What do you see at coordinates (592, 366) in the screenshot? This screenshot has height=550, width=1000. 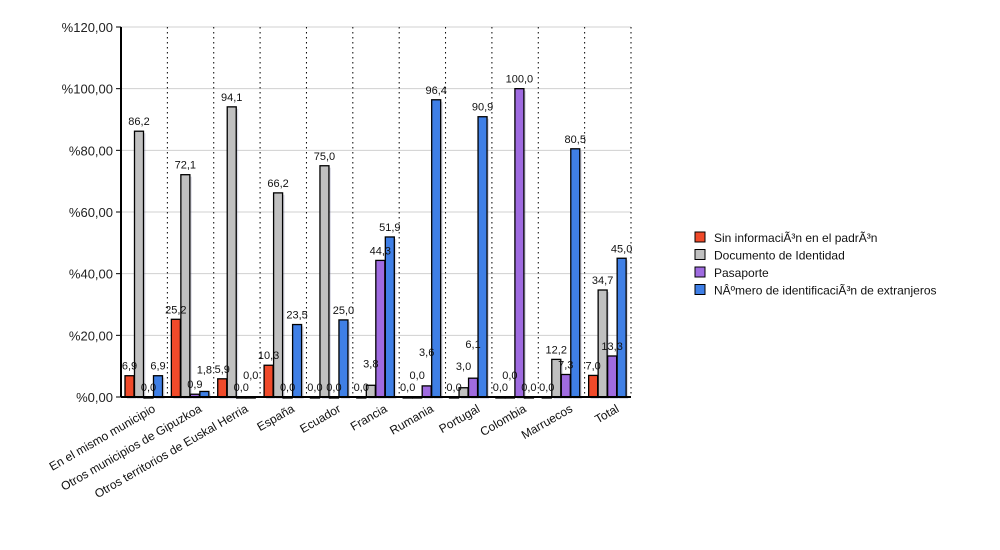 I see `data-label: 7,0` at bounding box center [592, 366].